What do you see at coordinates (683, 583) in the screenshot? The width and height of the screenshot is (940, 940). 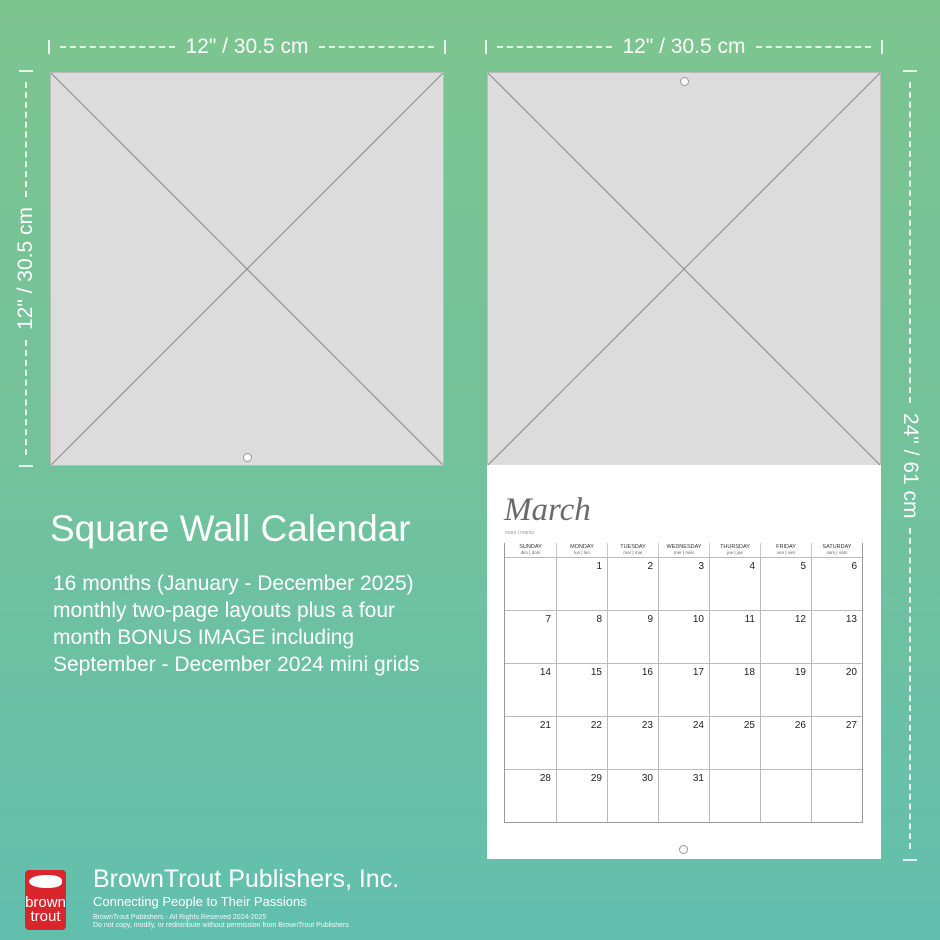 I see `day-cell: 3` at bounding box center [683, 583].